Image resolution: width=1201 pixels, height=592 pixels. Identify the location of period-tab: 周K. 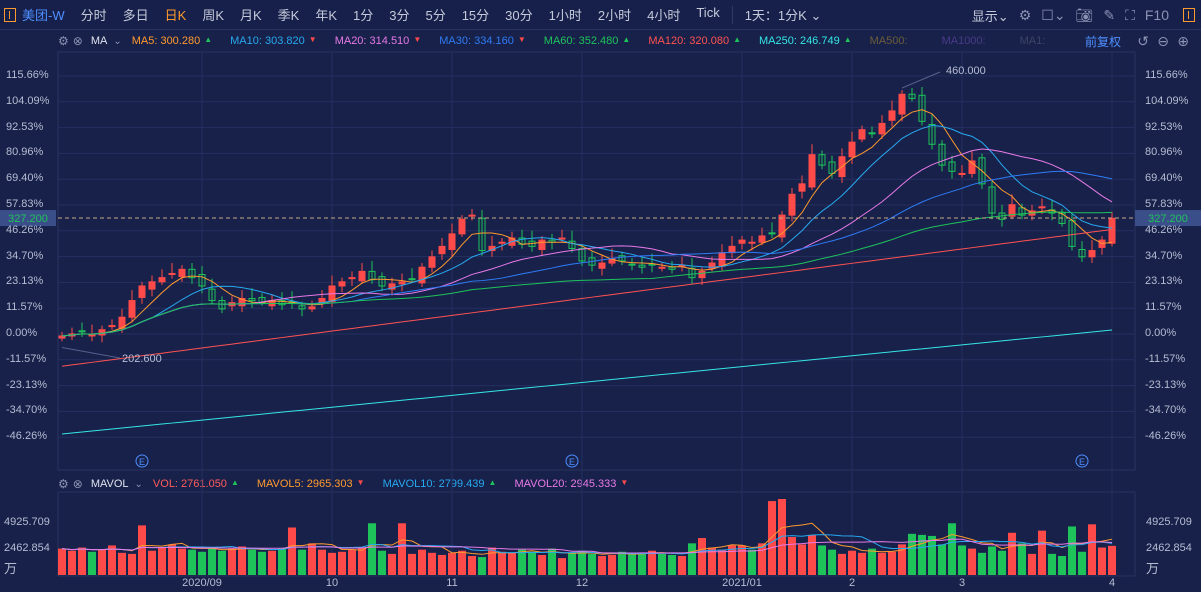
(213, 15).